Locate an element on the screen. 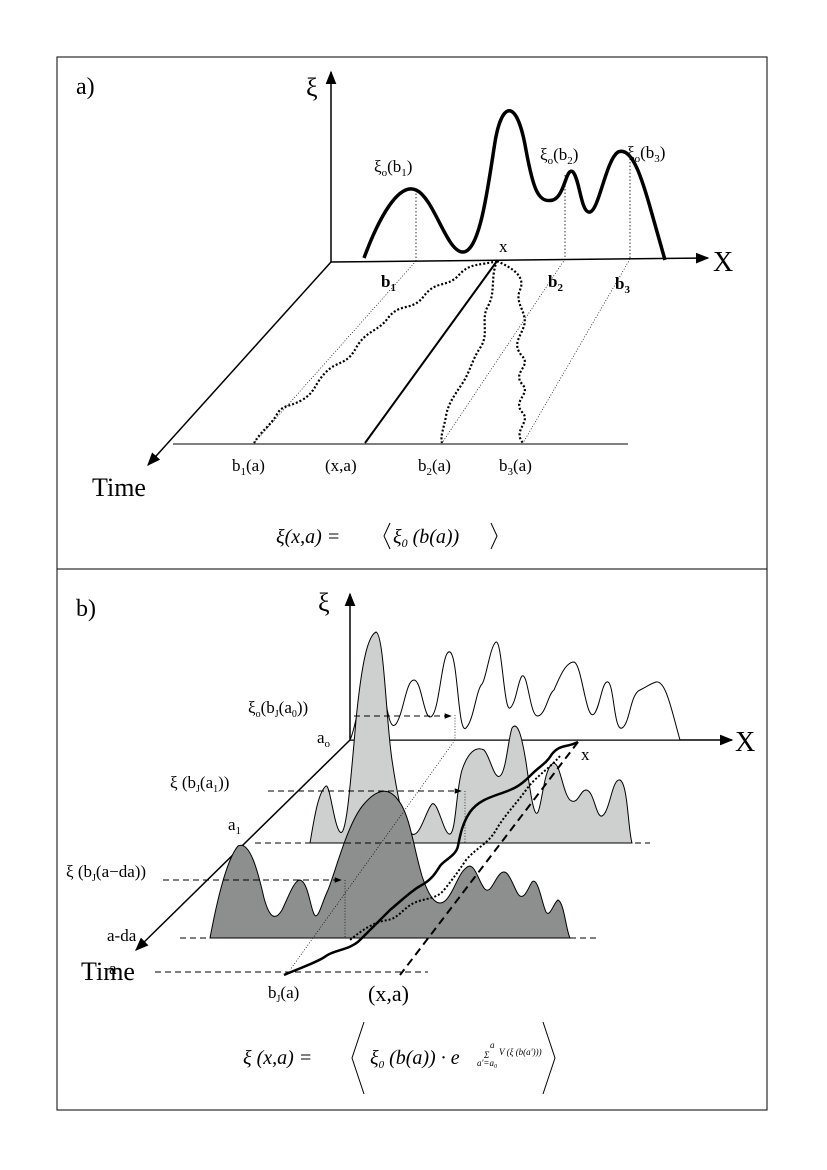 The height and width of the screenshot is (1170, 827). svg-text: a is located at coordinates (492, 1045).